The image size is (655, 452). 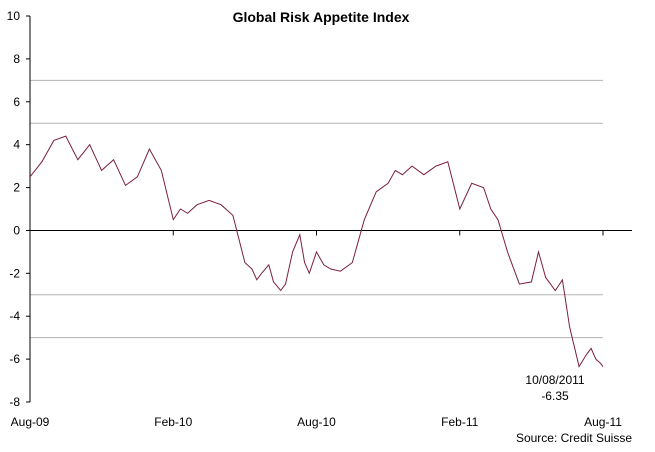 I want to click on source-note: Source: Credit Suisse, so click(x=574, y=438).